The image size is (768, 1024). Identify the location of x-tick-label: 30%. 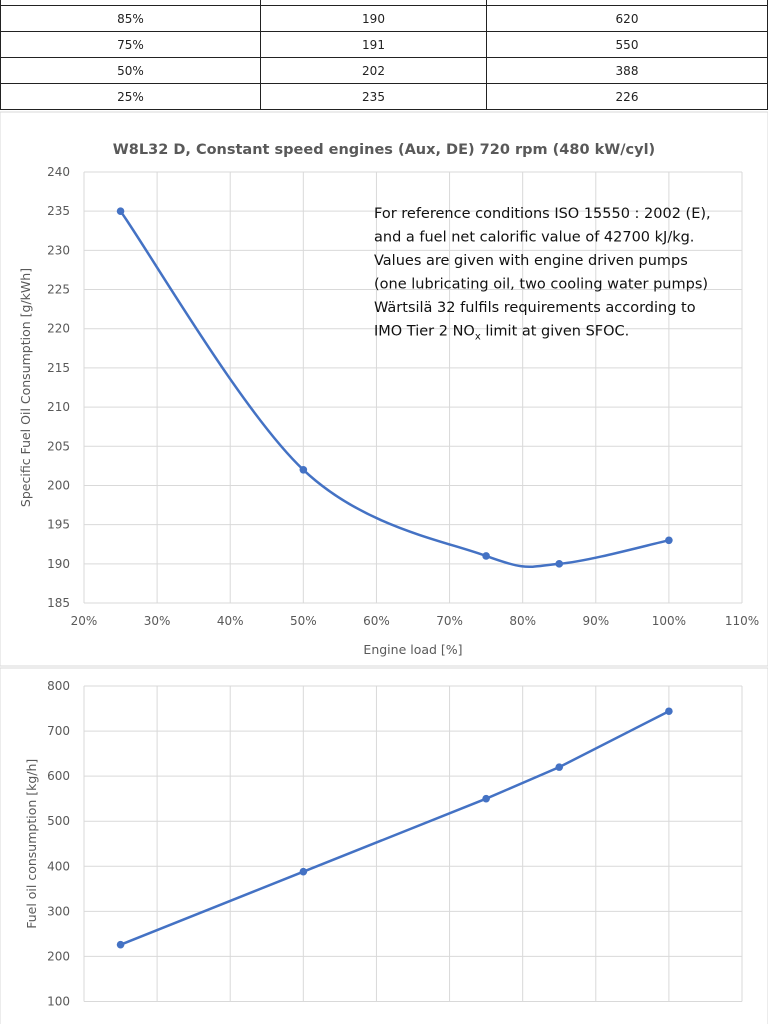
(157, 621).